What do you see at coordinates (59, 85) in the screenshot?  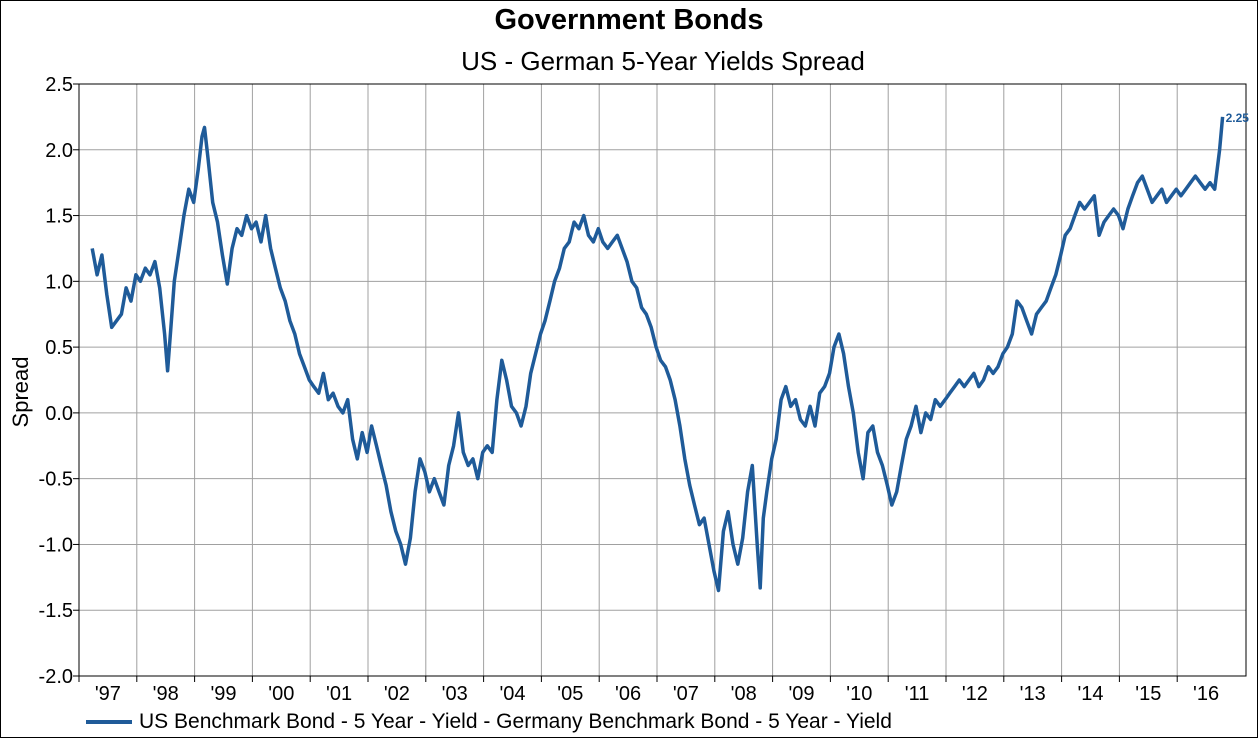 I see `y-tick-label: 2.5` at bounding box center [59, 85].